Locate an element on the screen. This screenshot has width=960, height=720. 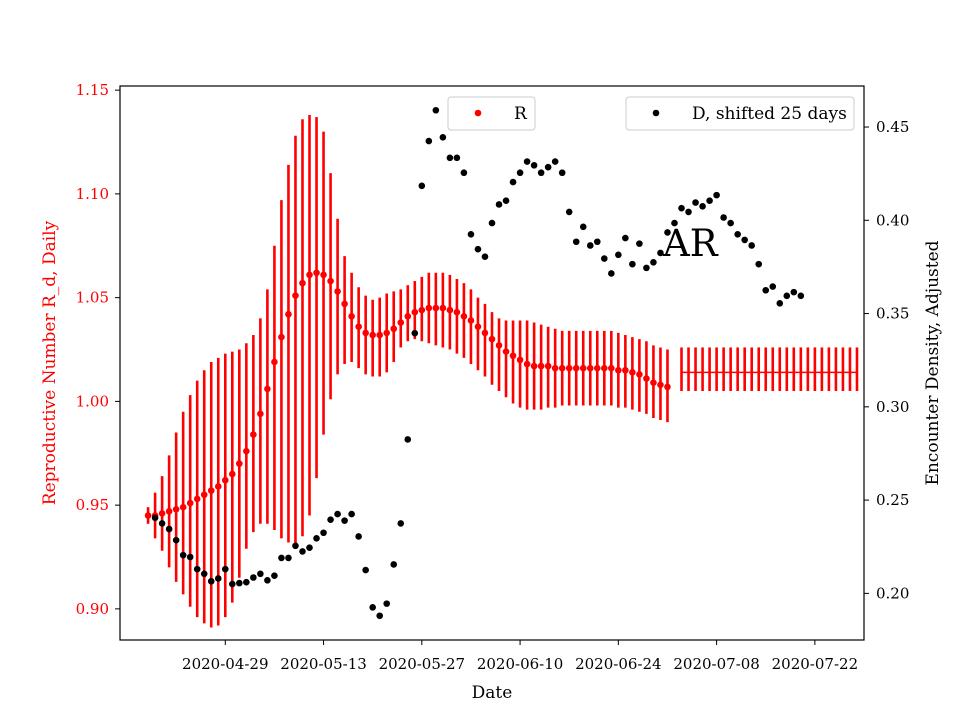
x-tick-label: 2020-06-24 is located at coordinates (618, 664).